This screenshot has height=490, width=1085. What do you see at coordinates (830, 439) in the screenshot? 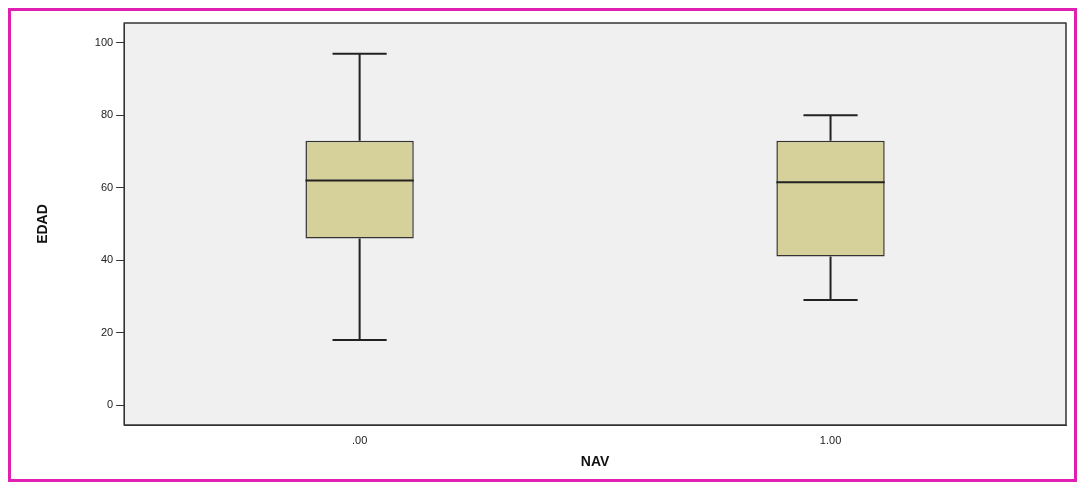
I see `x-tick-label: 1.00` at bounding box center [830, 439].